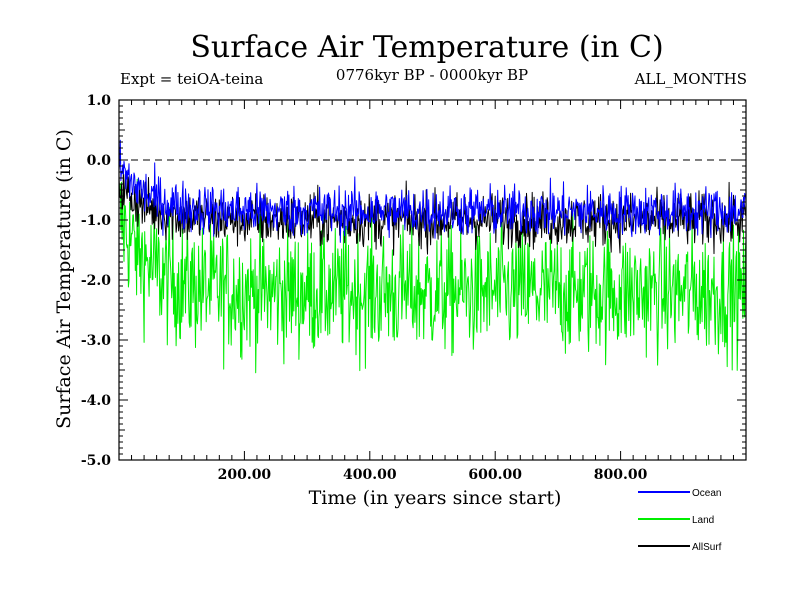 The height and width of the screenshot is (600, 800). Describe the element at coordinates (707, 547) in the screenshot. I see `legend-label-allsurf: AllSurf` at that location.